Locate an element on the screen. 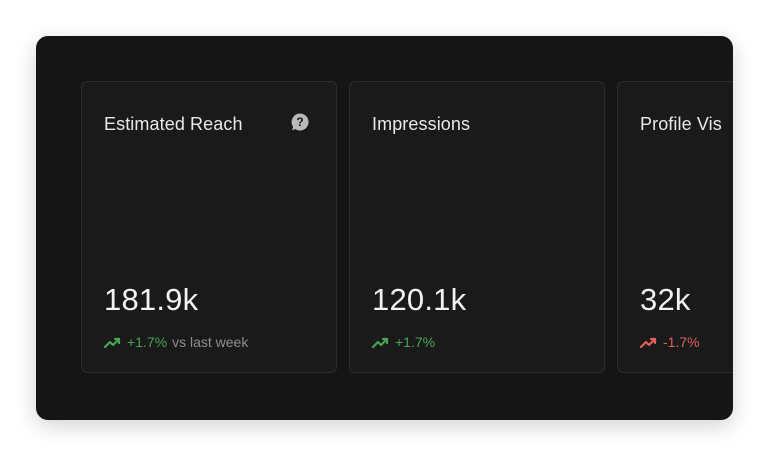  change-indicator: +1.7% vs last week is located at coordinates (176, 342).